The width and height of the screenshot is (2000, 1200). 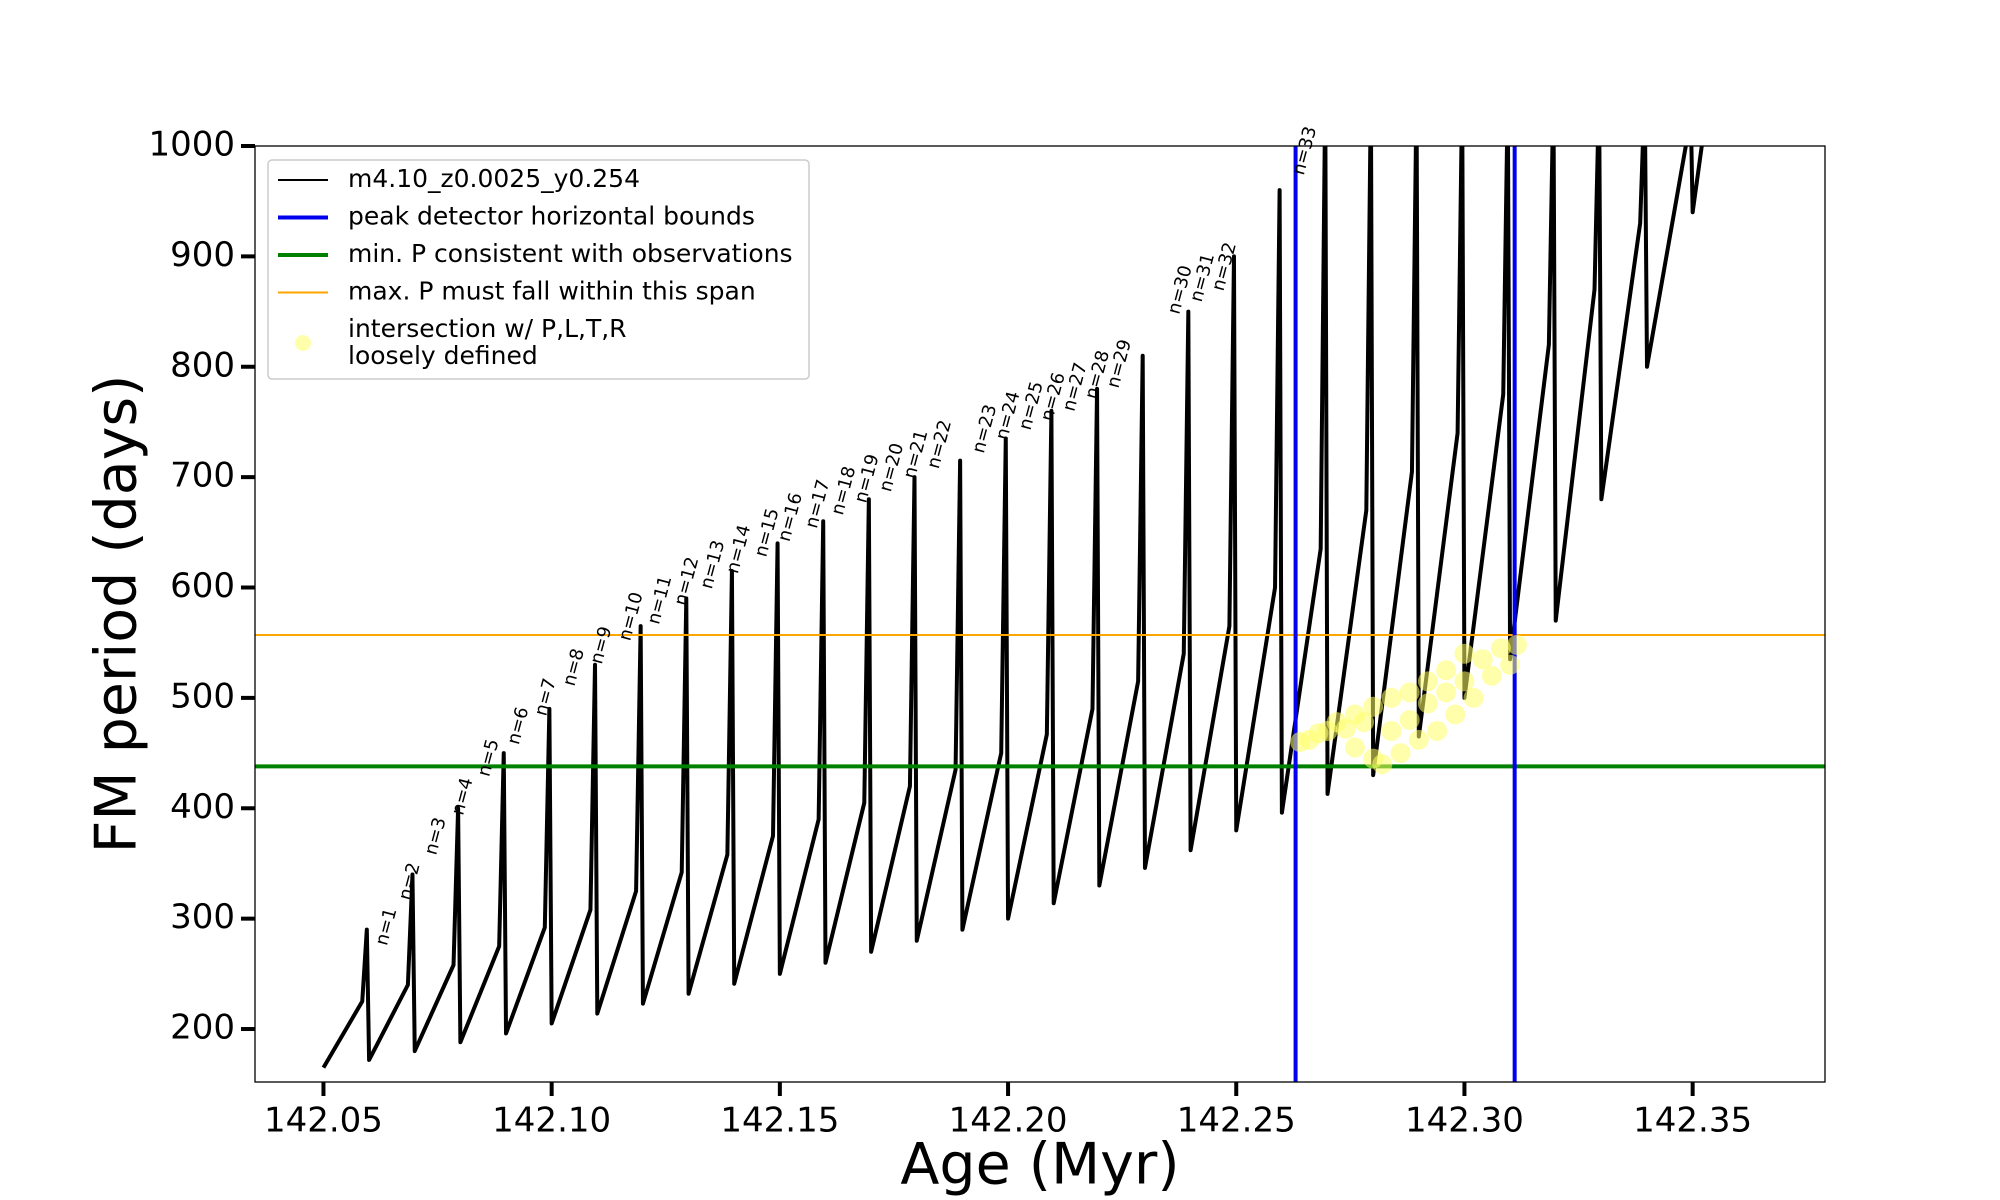 What do you see at coordinates (202, 696) in the screenshot?
I see `y-tick-label: 500` at bounding box center [202, 696].